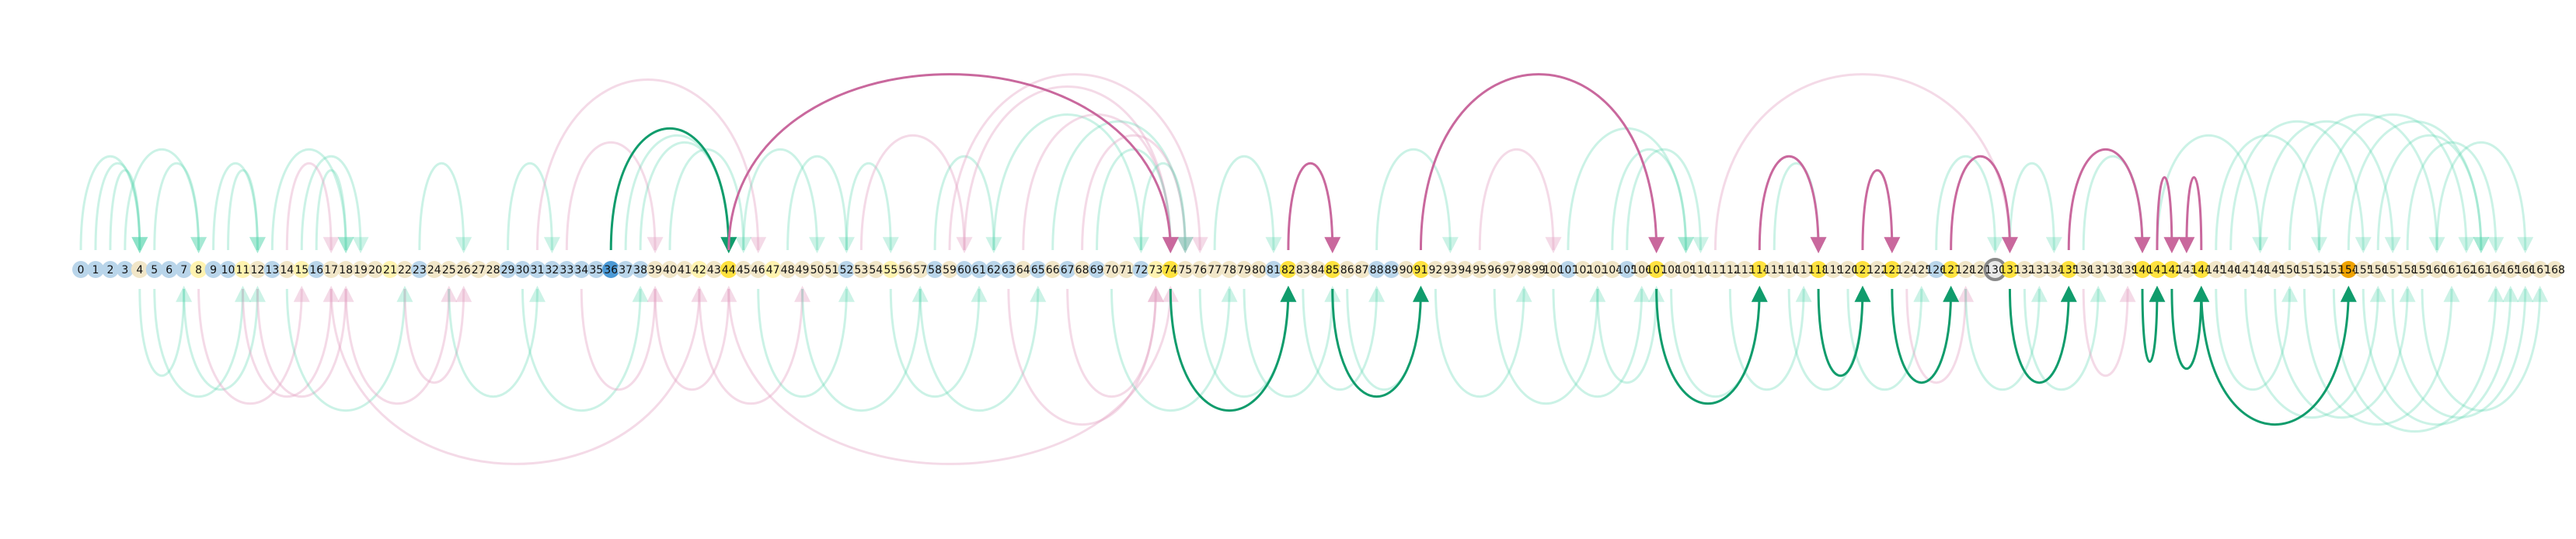  I want to click on node-label: 125, so click(1921, 270).